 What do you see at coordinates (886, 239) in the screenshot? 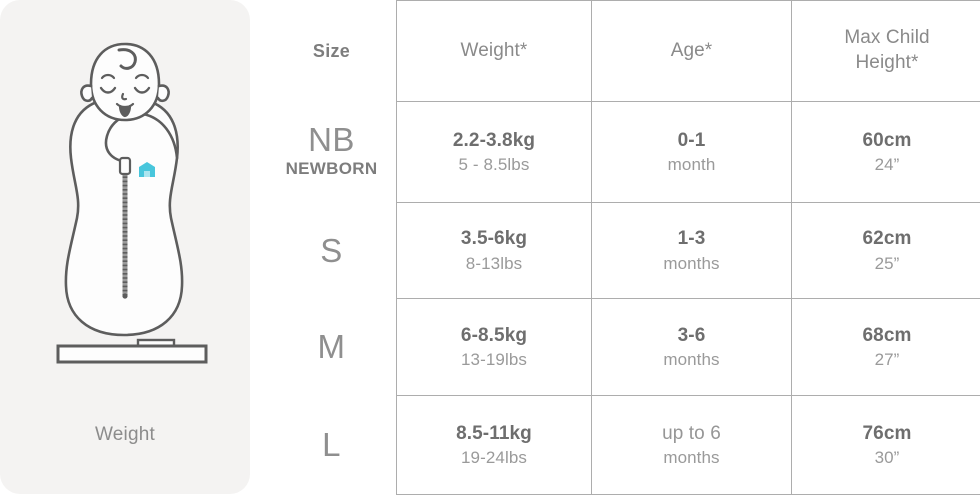
I see `height-metric-s: 62cm` at bounding box center [886, 239].